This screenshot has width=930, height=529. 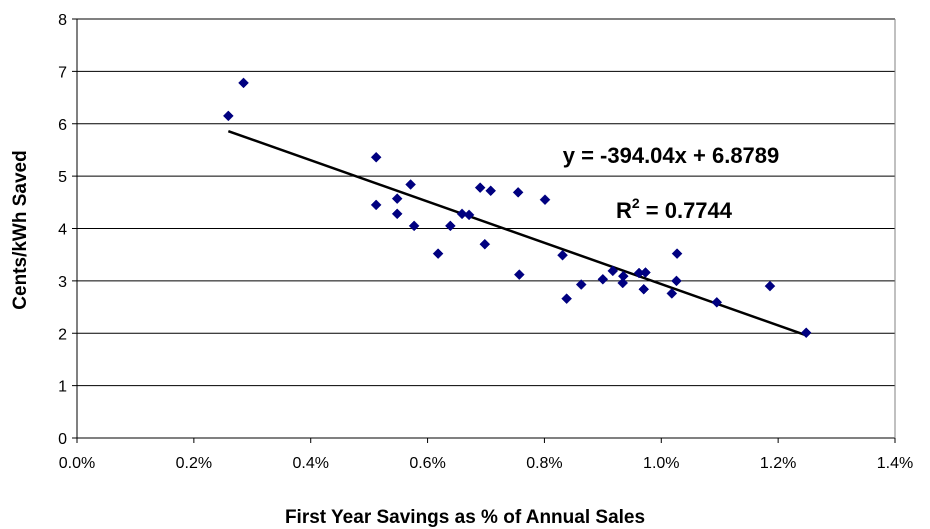 I want to click on y-tick-label-0: 0, so click(x=62, y=439).